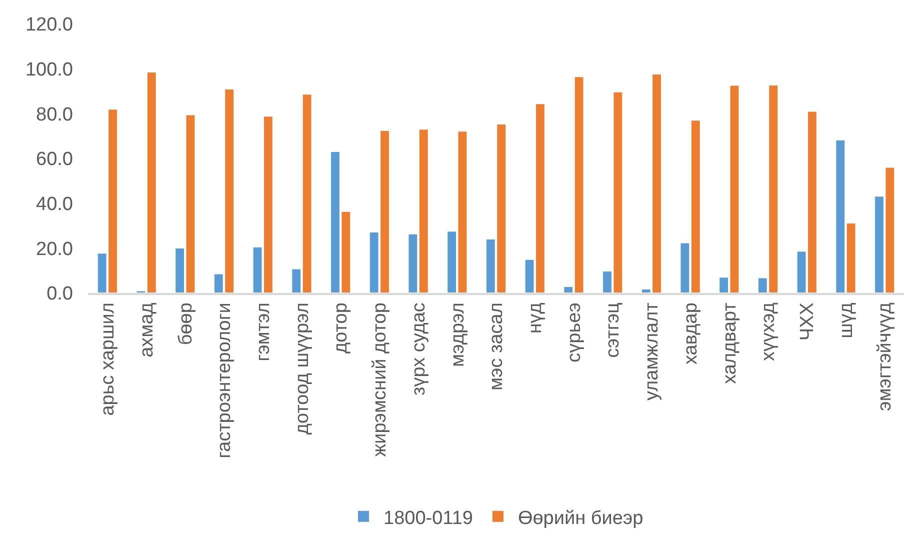  What do you see at coordinates (885, 356) in the screenshot?
I see `x-tick-label: эмэгтэйчүүд` at bounding box center [885, 356].